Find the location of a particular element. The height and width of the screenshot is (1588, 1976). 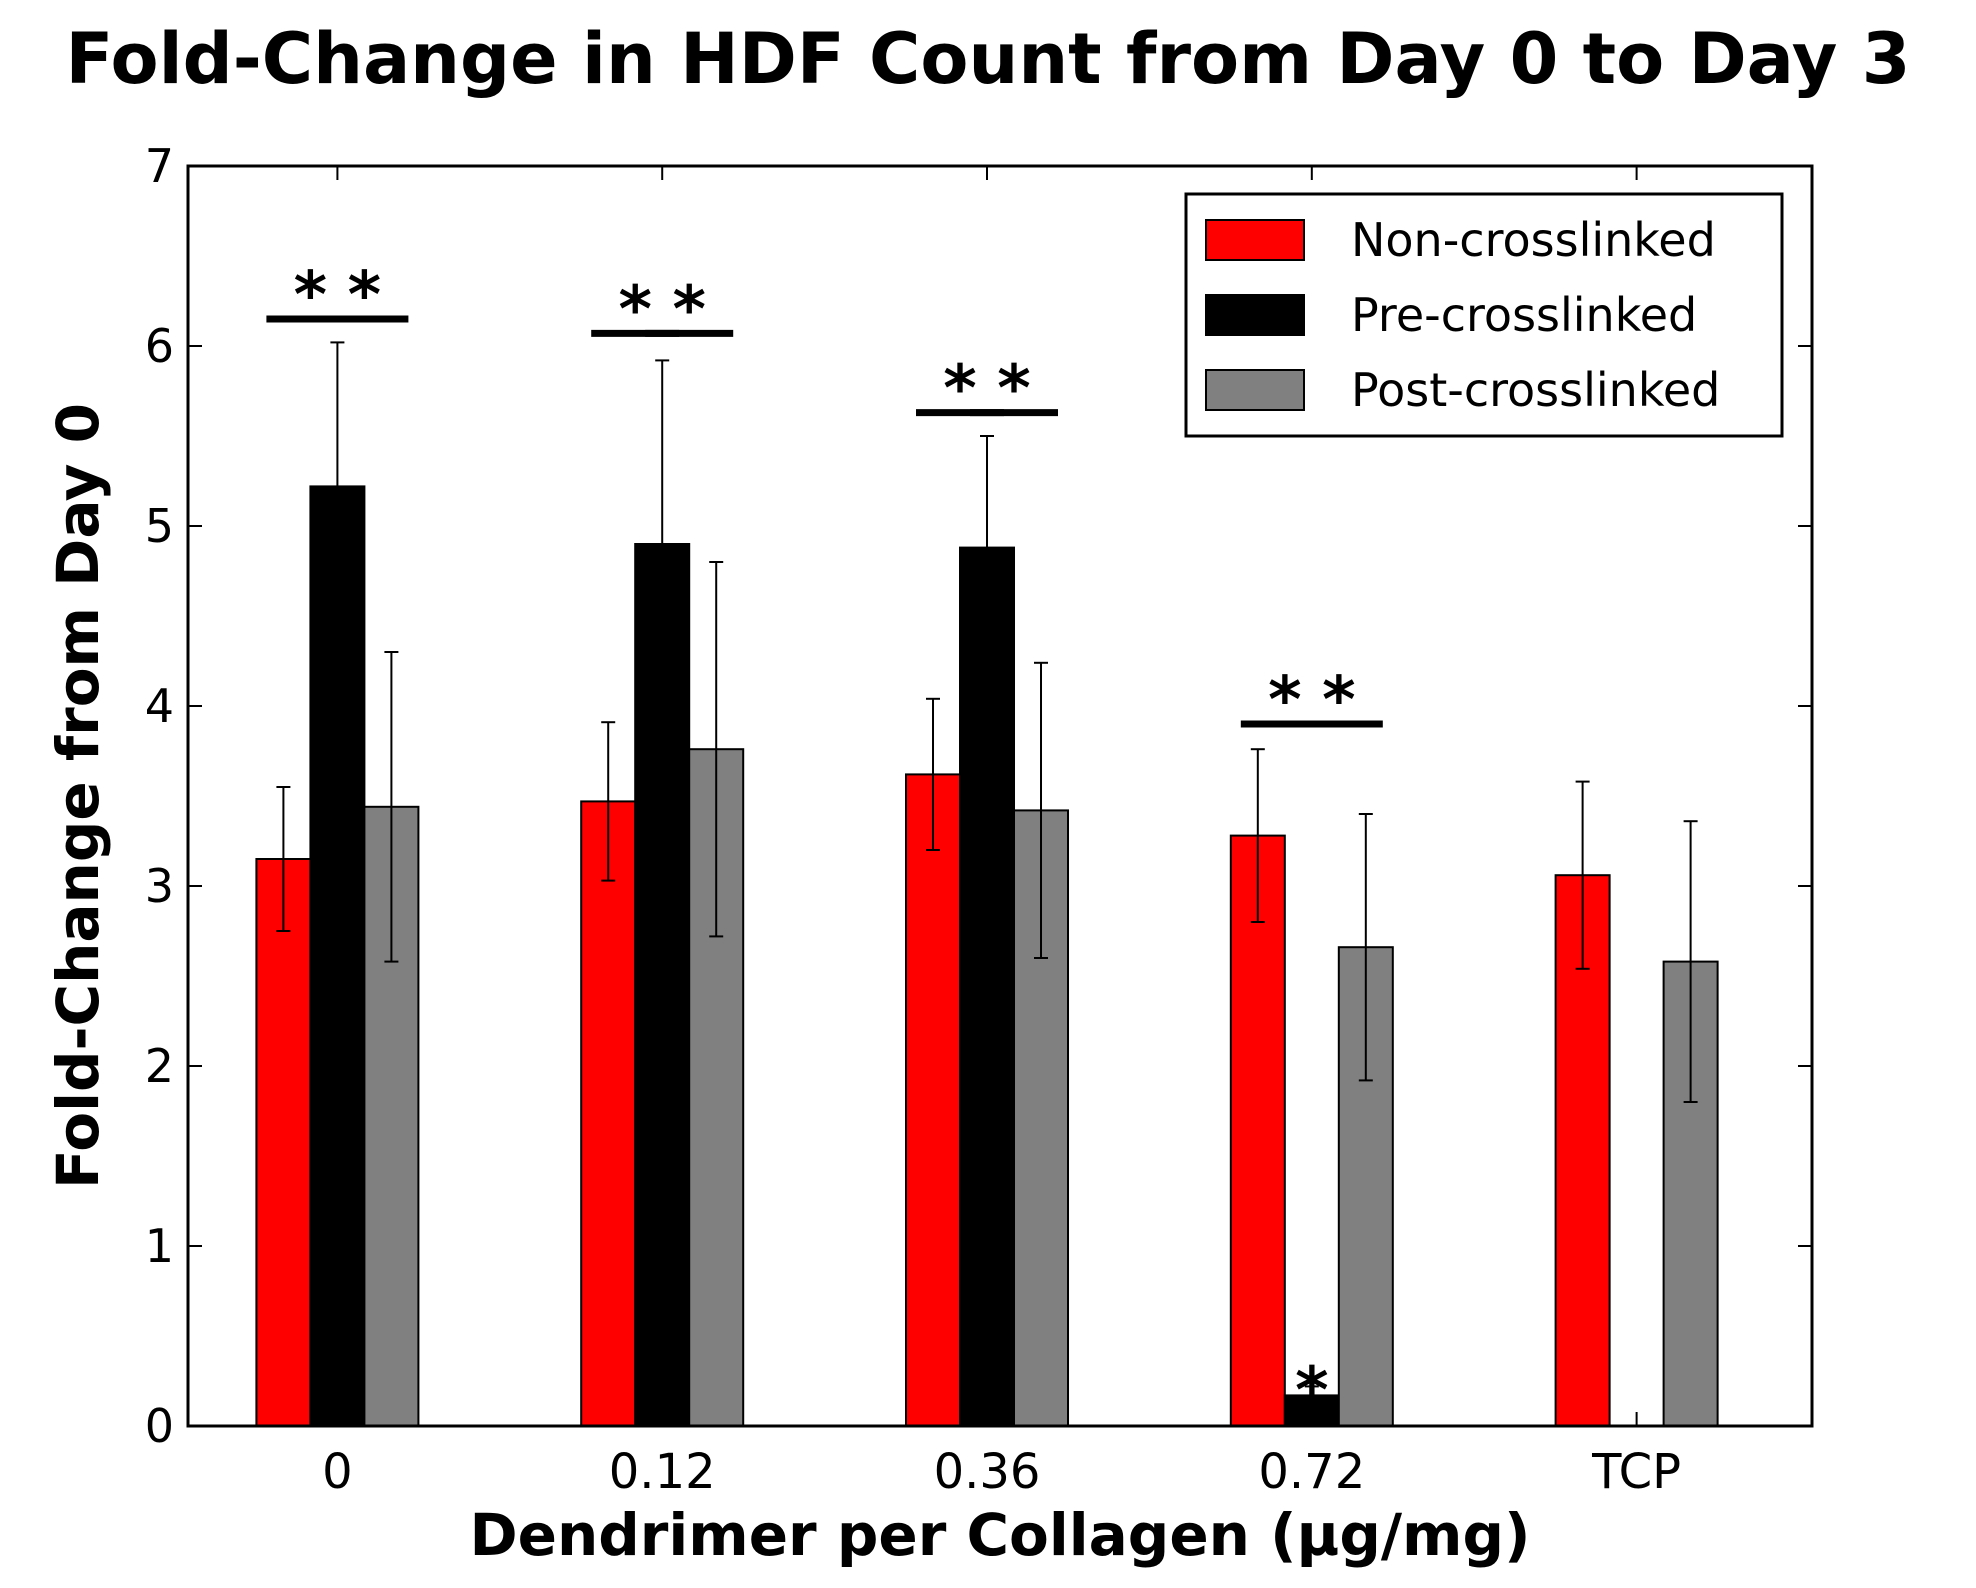

x-tick-label: 0.12 is located at coordinates (662, 1472).